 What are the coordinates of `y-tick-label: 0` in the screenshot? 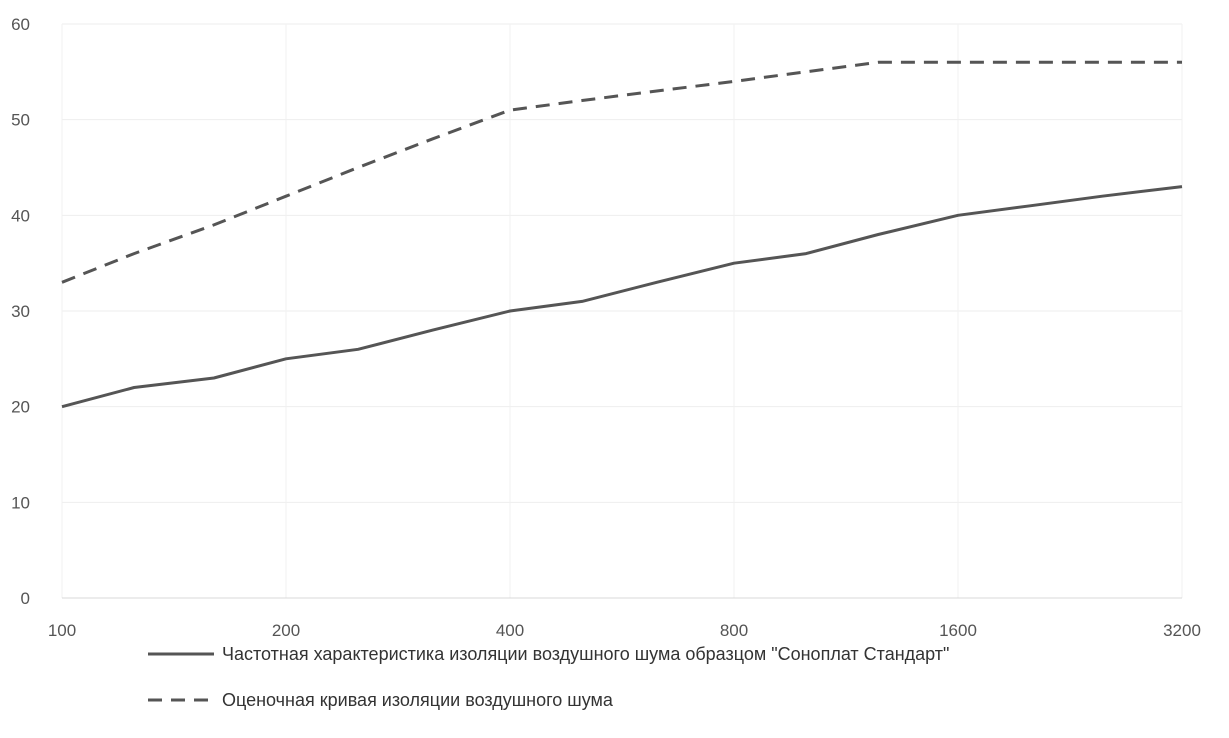 It's located at (25, 598).